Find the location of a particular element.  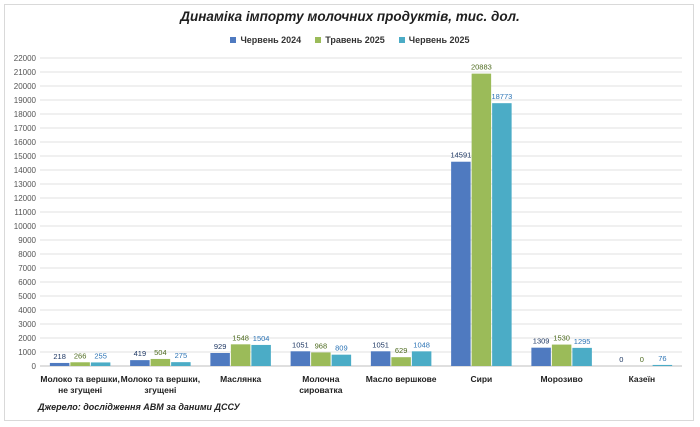

data-label: 968 is located at coordinates (321, 345).